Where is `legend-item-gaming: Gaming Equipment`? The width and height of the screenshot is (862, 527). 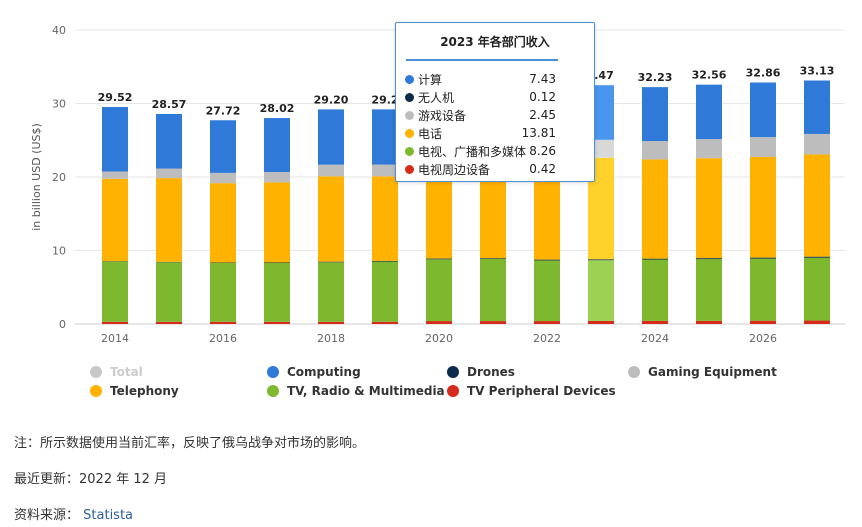 legend-item-gaming: Gaming Equipment is located at coordinates (702, 372).